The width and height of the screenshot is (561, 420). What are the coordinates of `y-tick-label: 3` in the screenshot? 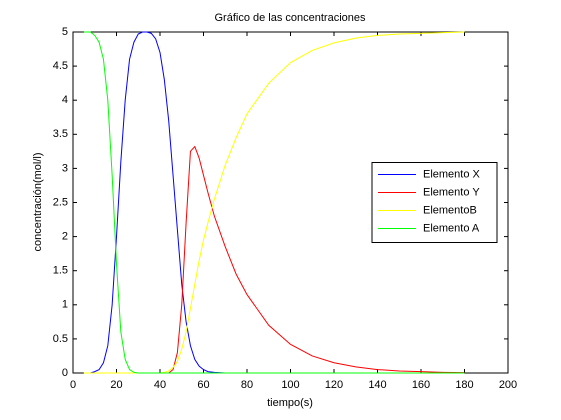 It's located at (65, 168).